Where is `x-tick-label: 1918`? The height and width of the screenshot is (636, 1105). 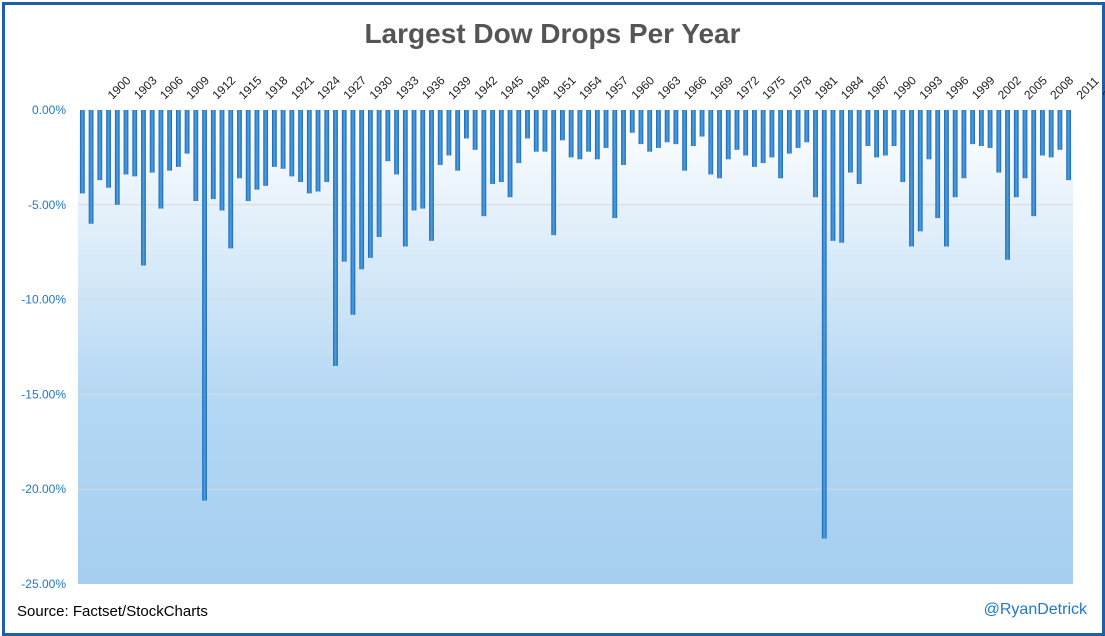
x-tick-label: 1918 is located at coordinates (276, 87).